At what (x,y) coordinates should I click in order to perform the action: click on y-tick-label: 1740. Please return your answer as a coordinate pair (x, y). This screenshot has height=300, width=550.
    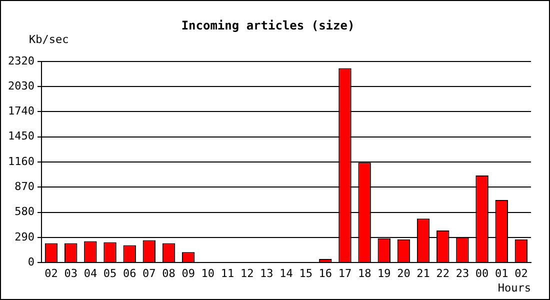
    Looking at the image, I should click on (21, 111).